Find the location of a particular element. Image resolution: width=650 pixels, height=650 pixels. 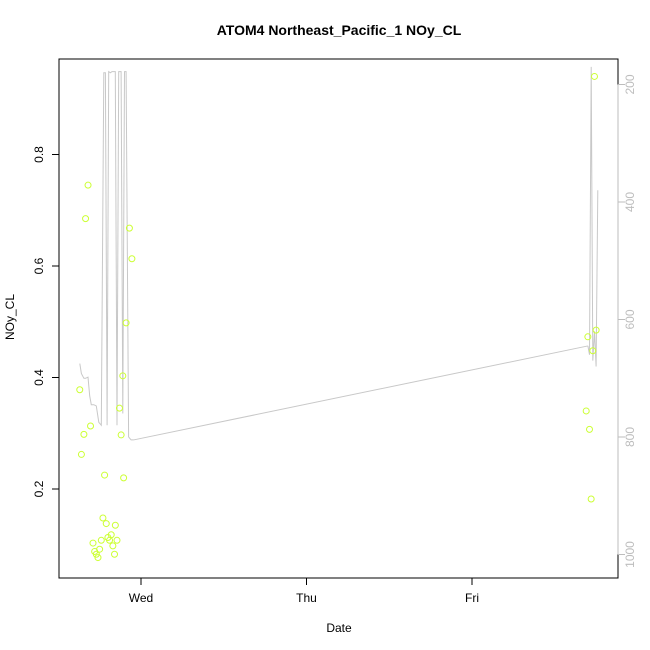

series-line-segment is located at coordinates (360, 393).